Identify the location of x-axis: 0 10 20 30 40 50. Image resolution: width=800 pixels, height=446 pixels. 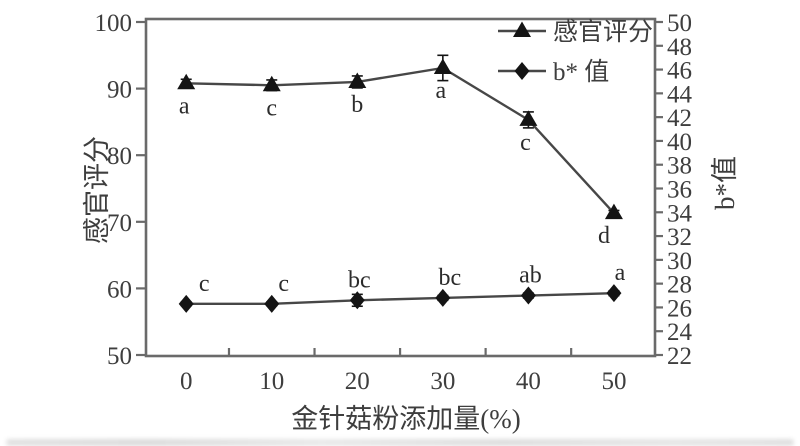
(403, 371).